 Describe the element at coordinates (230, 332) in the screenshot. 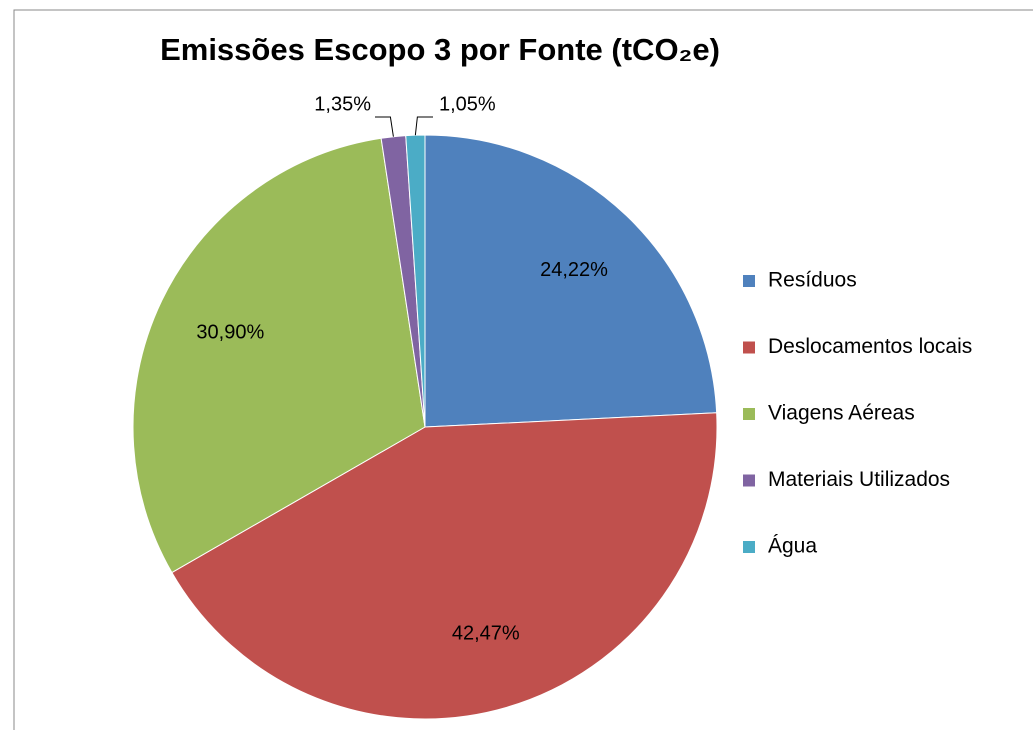

I see `data-label: 30,90%` at that location.